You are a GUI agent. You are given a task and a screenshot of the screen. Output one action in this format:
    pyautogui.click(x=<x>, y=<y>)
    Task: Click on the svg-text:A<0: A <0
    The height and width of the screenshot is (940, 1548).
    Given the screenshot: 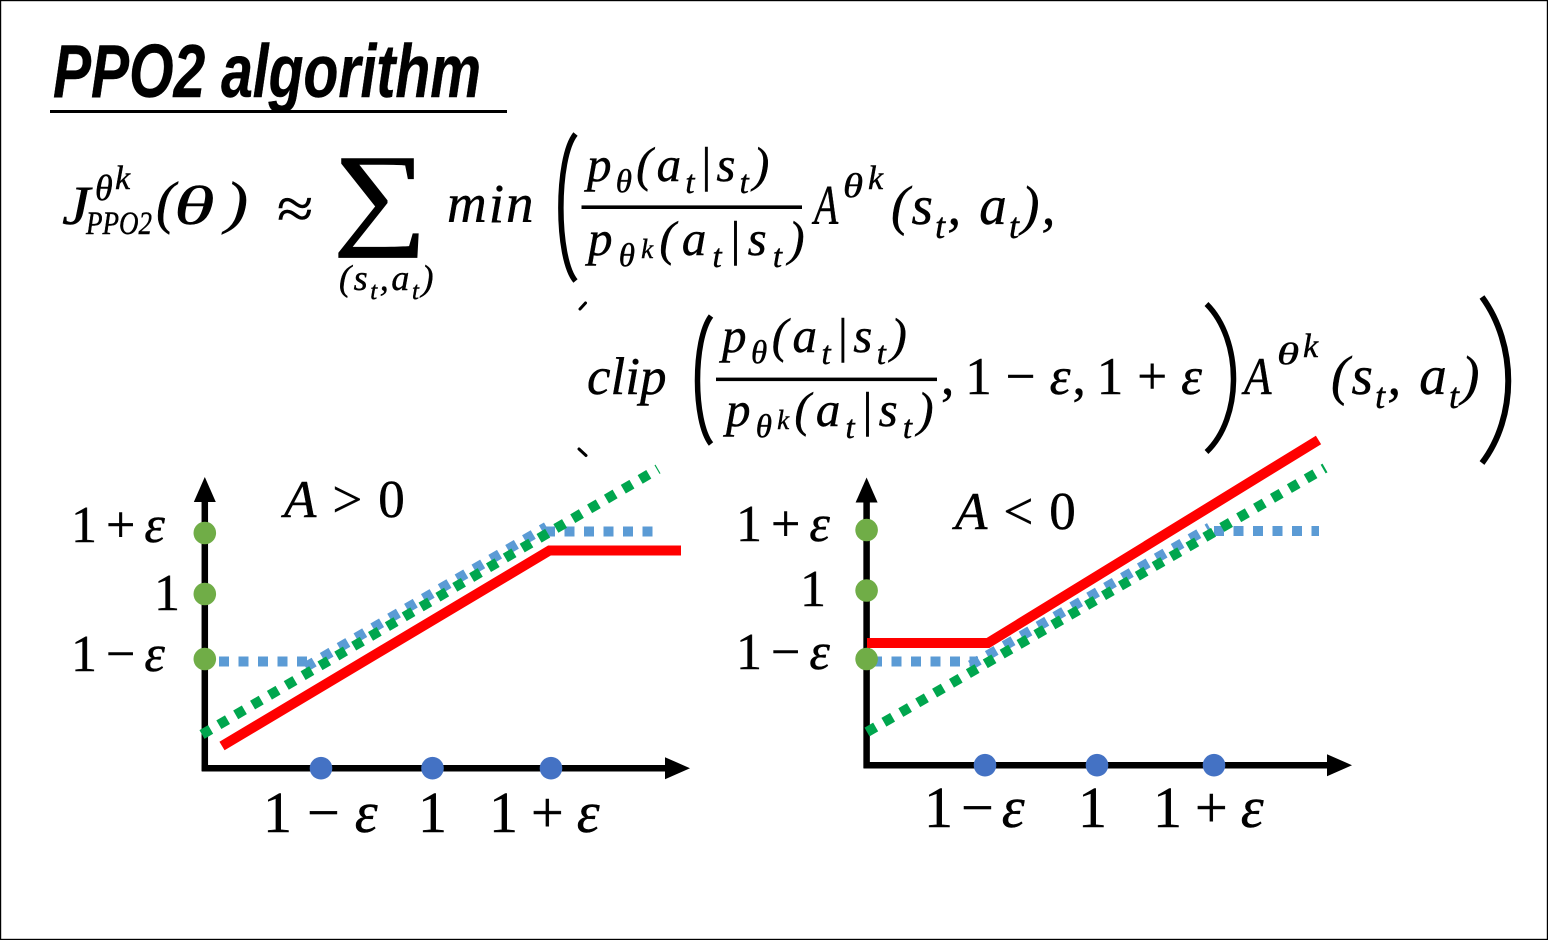 What is the action you would take?
    pyautogui.click(x=1014, y=512)
    